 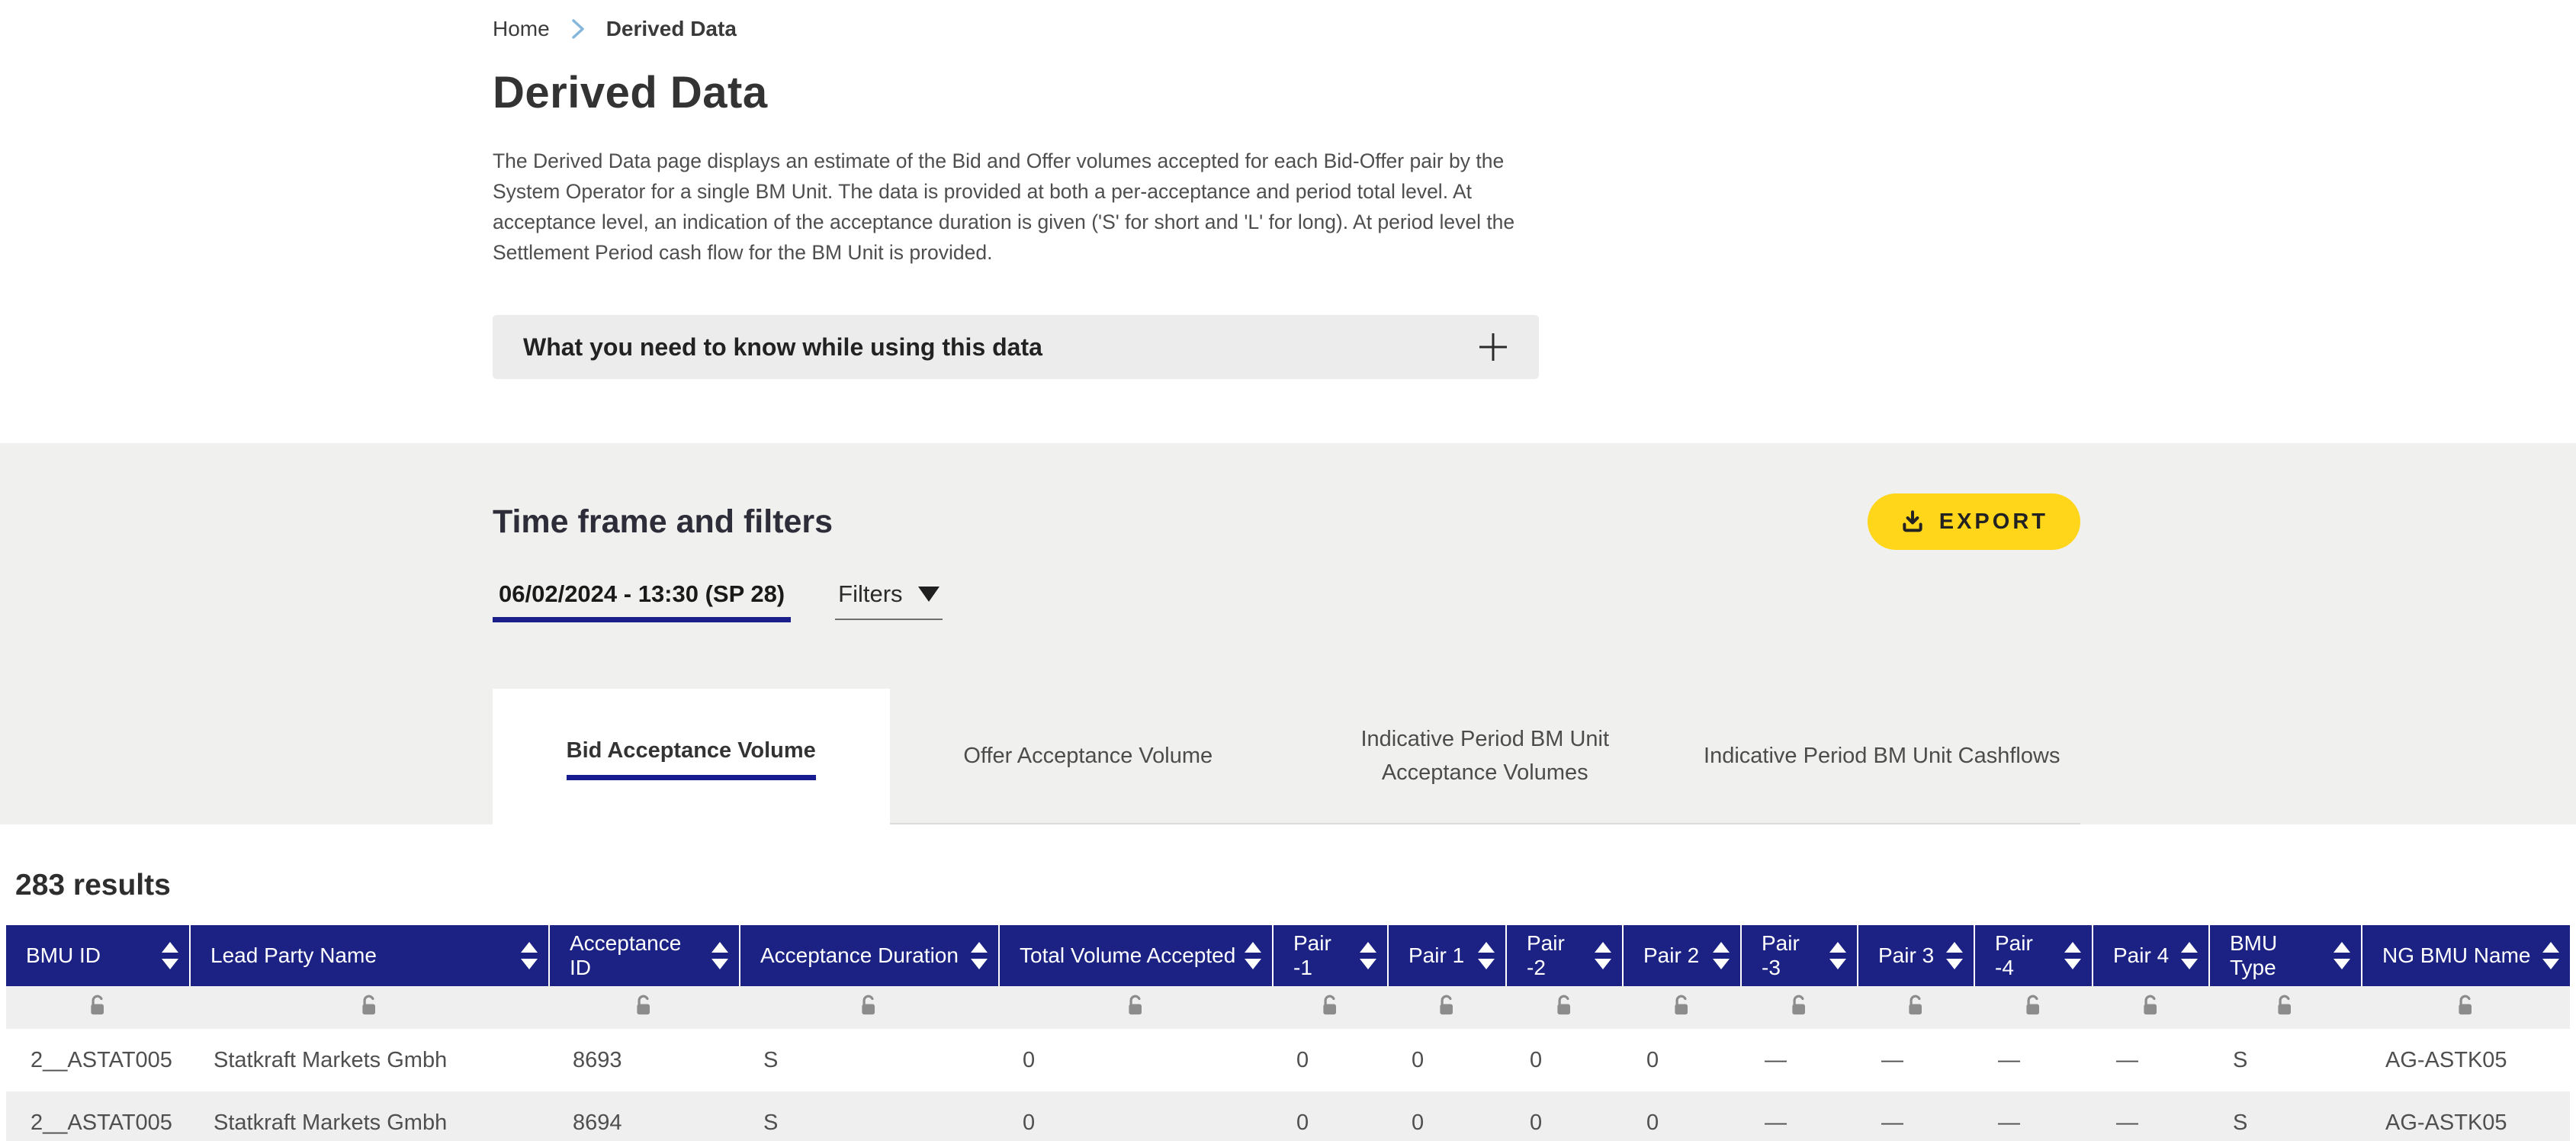 What do you see at coordinates (368, 956) in the screenshot?
I see `column-header-lead-party-name: Lead Party Name` at bounding box center [368, 956].